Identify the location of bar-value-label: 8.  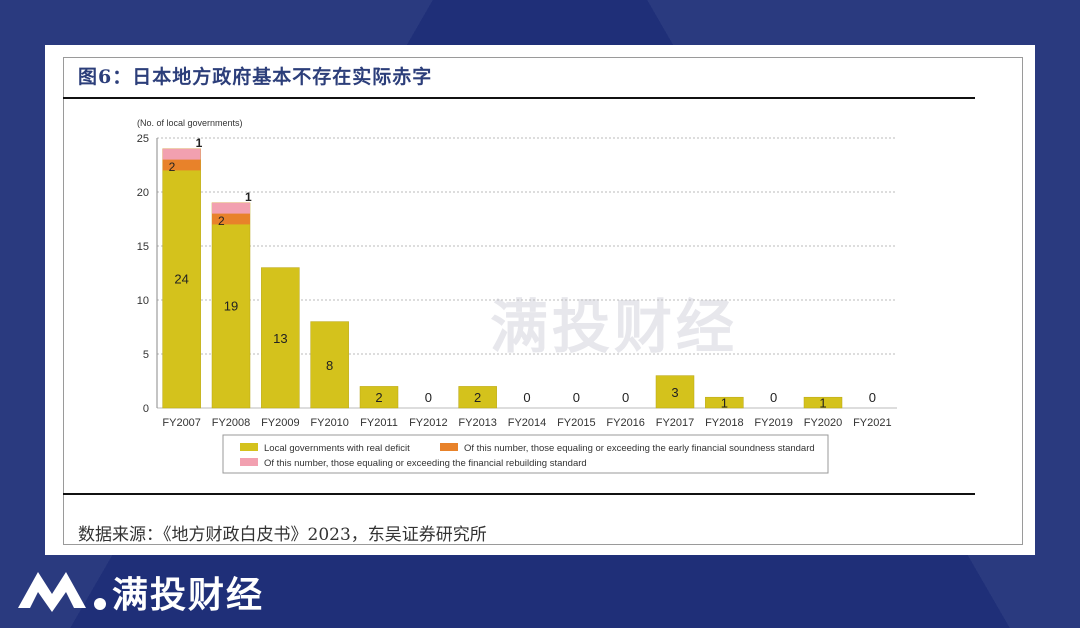
(329, 365).